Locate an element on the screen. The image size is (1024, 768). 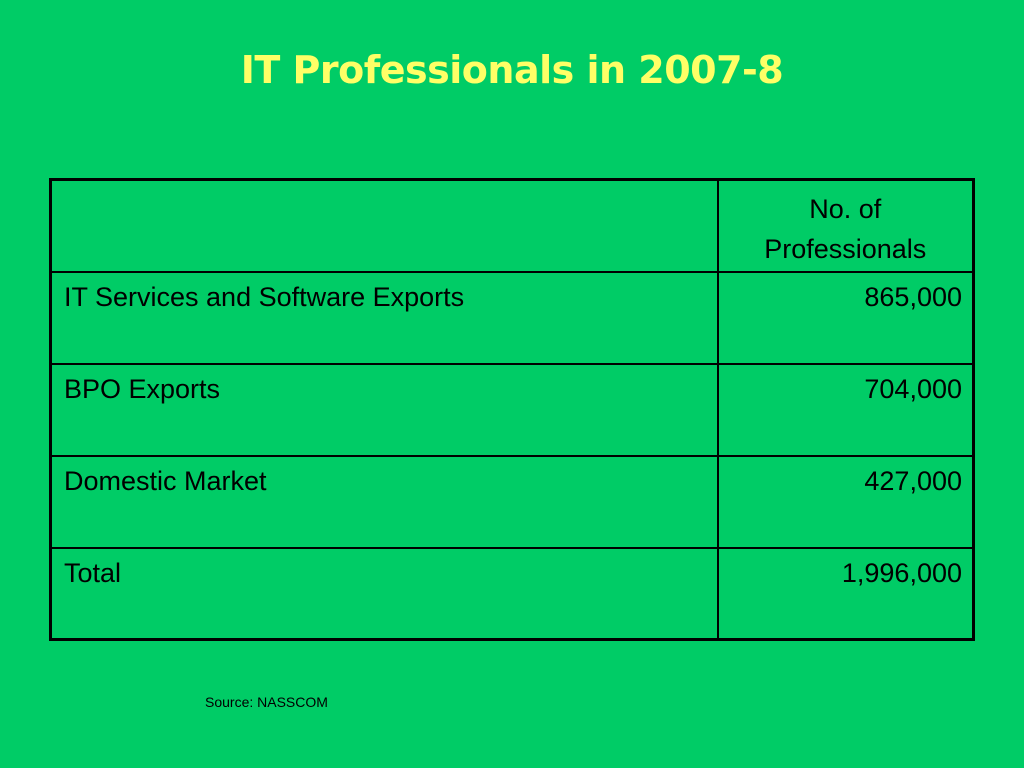
table-row-total: Total 1,996,000 is located at coordinates (512, 593).